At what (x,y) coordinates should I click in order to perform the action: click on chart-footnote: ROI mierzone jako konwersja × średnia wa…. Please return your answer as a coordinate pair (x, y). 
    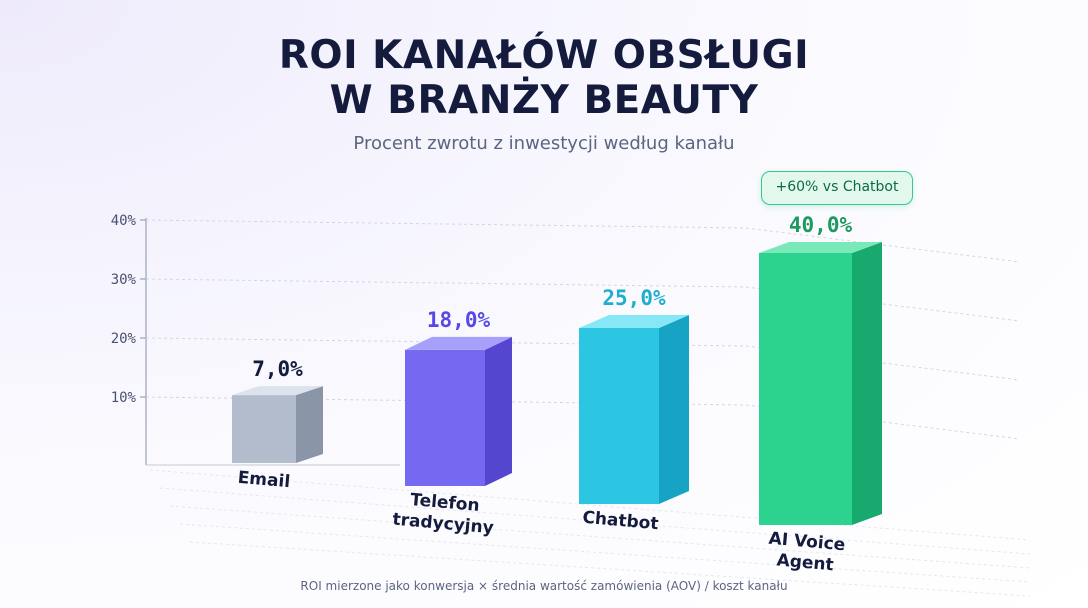
    Looking at the image, I should click on (544, 586).